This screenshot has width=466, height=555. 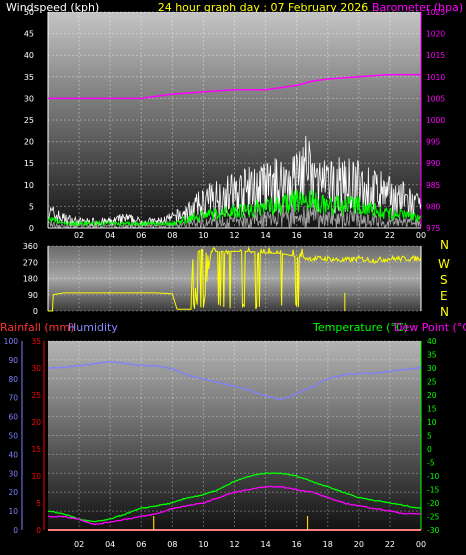 I want to click on barometer-tick-label: 1015, so click(x=435, y=55).